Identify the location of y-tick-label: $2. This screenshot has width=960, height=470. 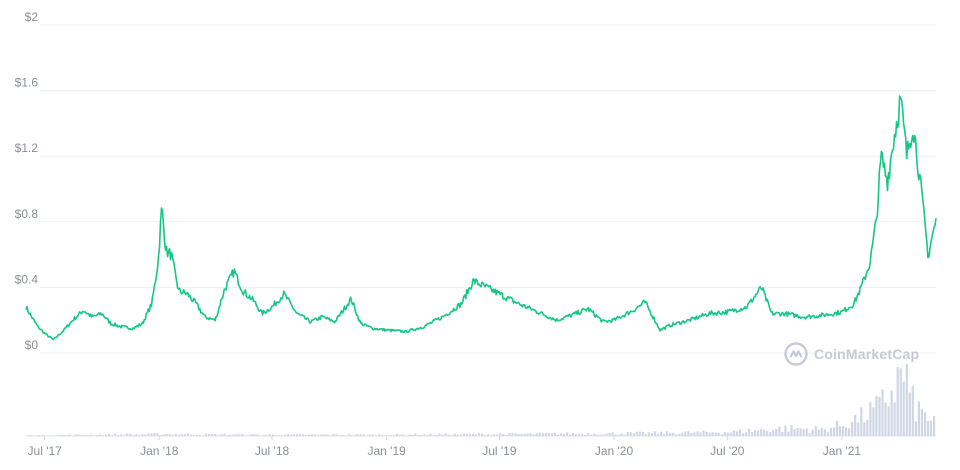
(32, 17).